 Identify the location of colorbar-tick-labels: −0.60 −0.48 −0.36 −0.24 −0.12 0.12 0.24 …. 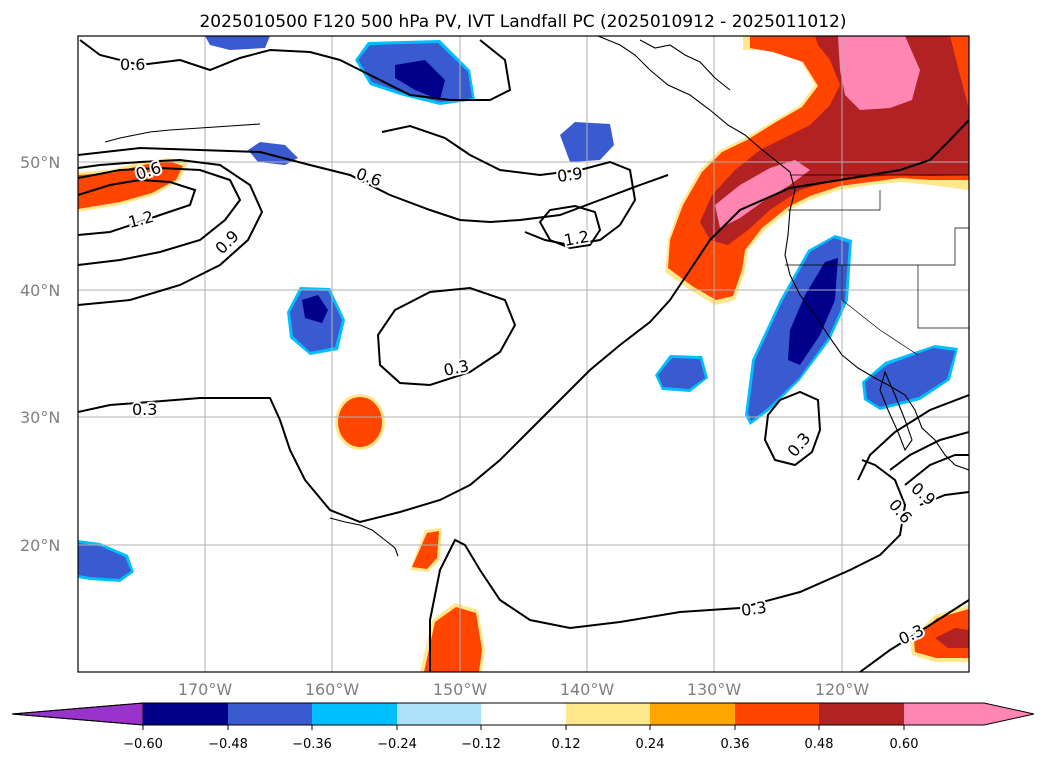
(520, 744).